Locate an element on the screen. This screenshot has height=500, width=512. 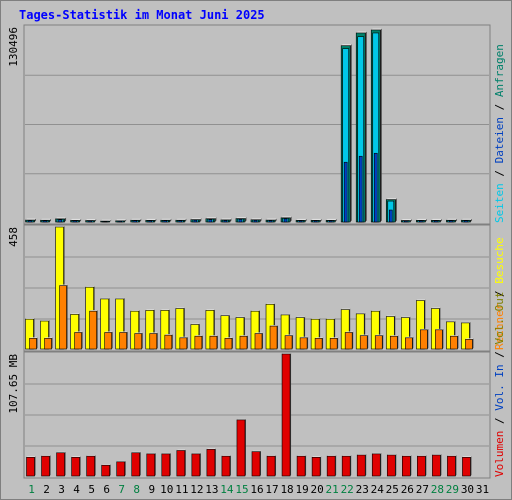
x-tick-label: 16 is located at coordinates (256, 489).